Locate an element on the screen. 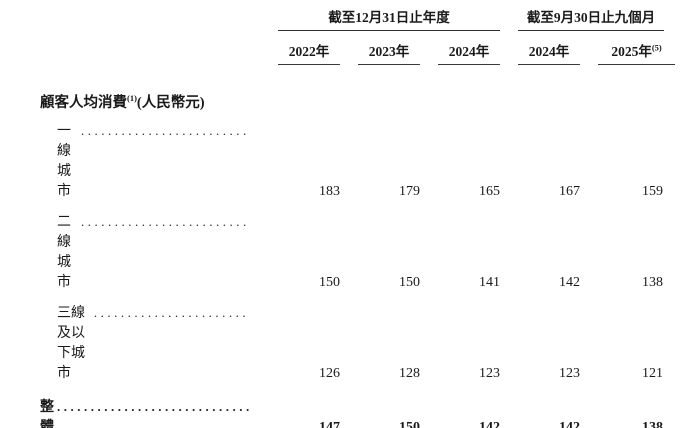  year-header-2023: 2023年 is located at coordinates (389, 52).